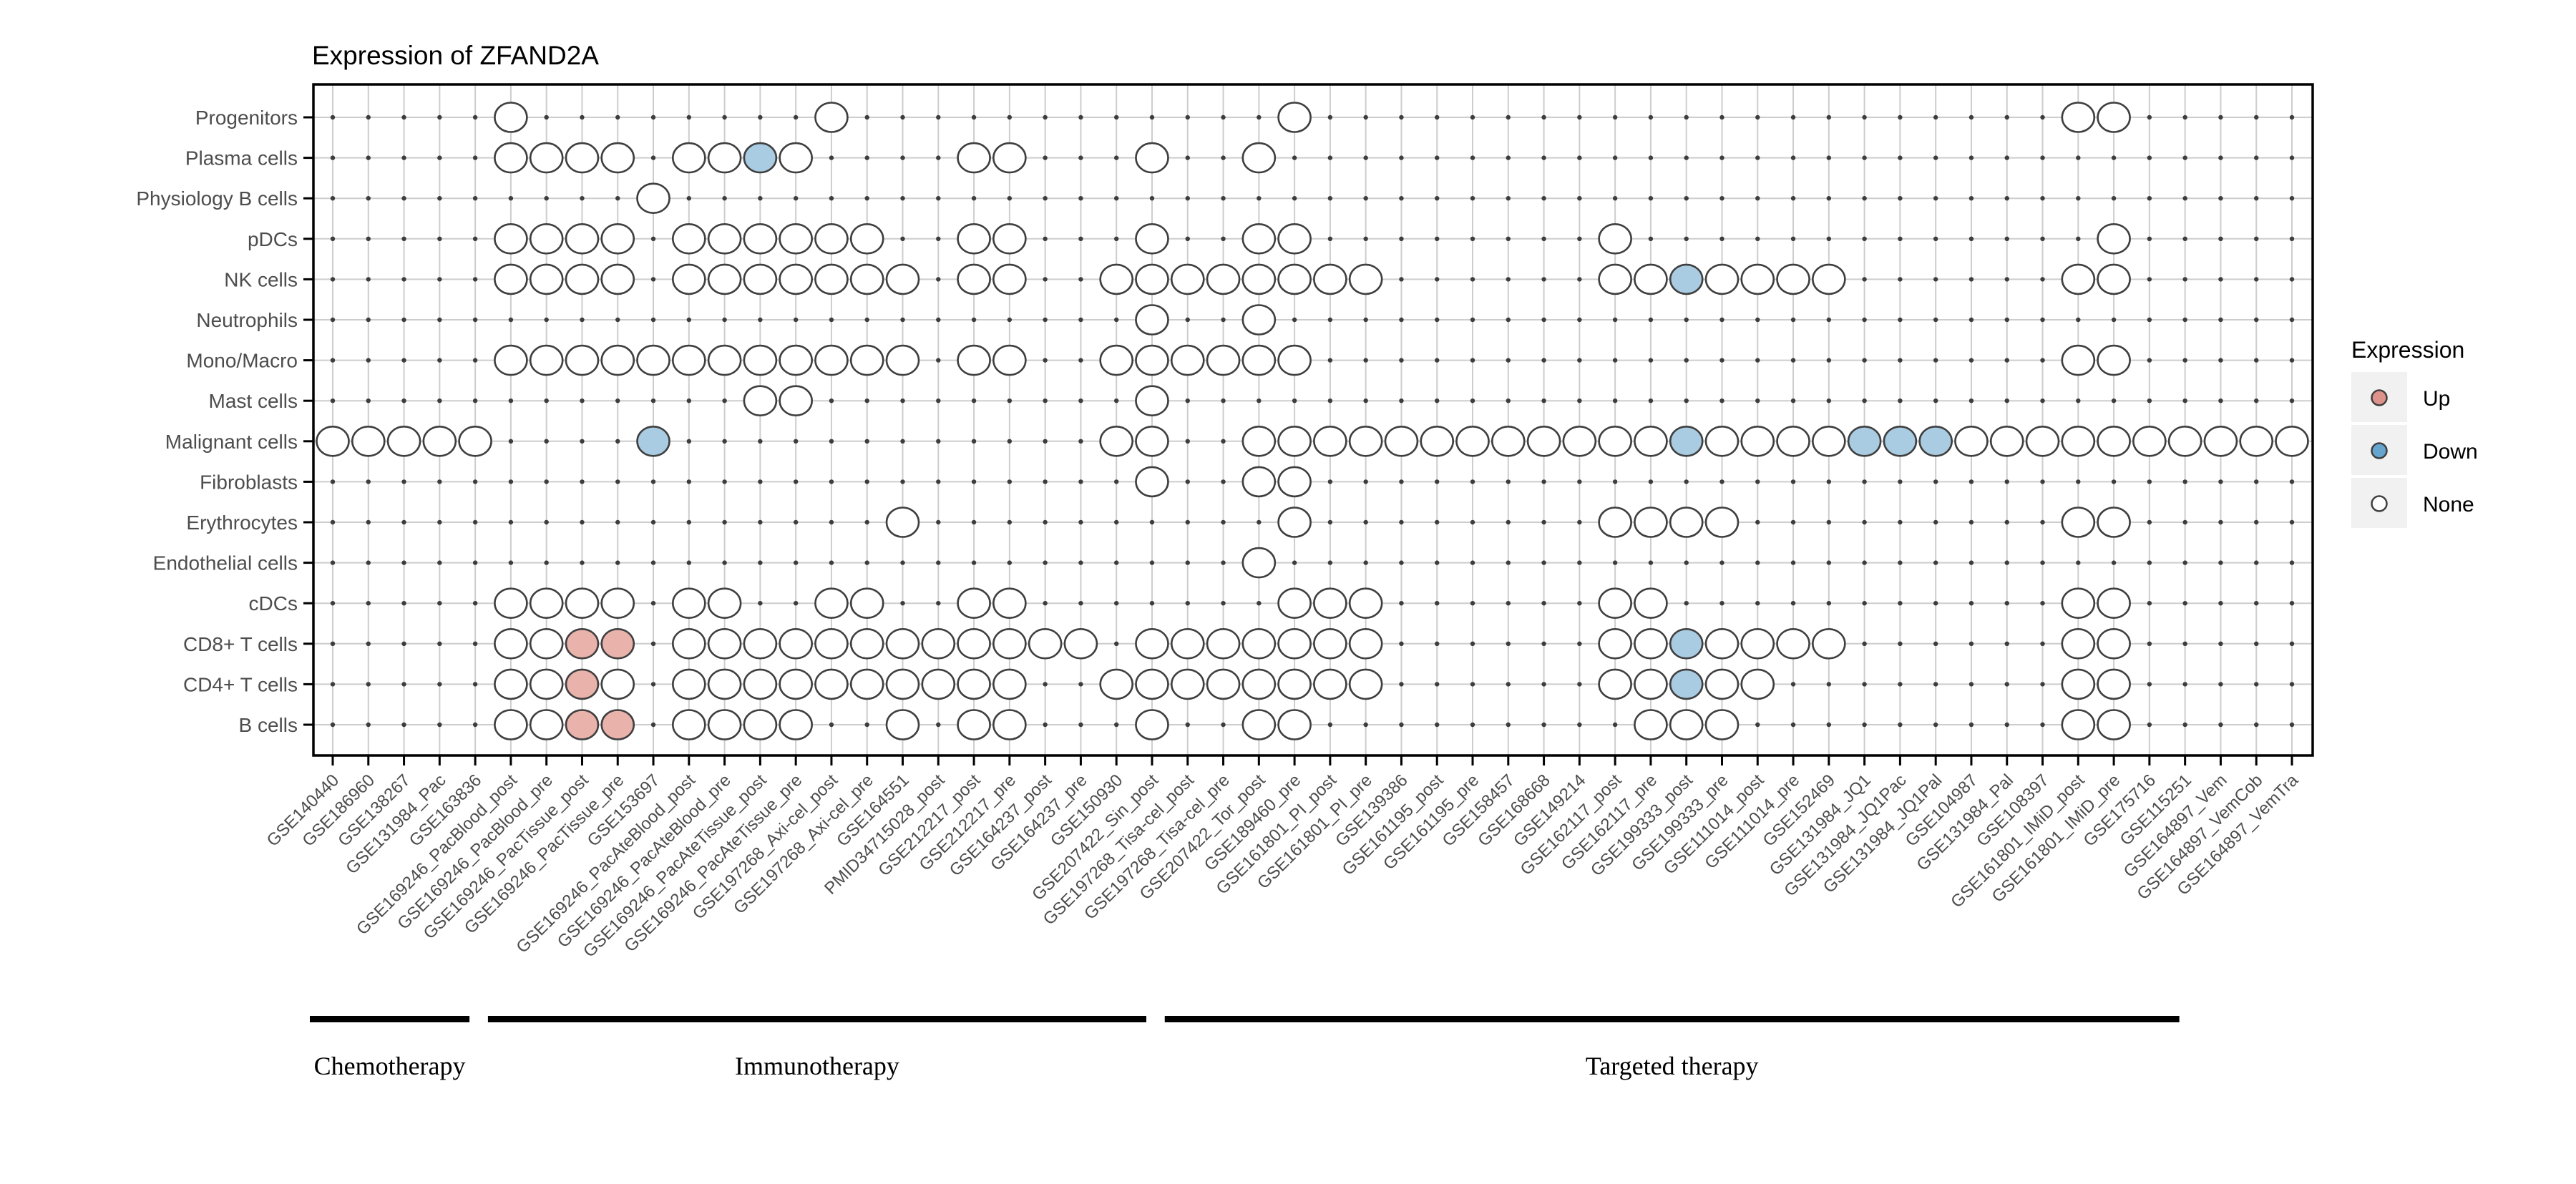 This screenshot has width=2576, height=1184. What do you see at coordinates (2448, 505) in the screenshot?
I see `legend-label: None` at bounding box center [2448, 505].